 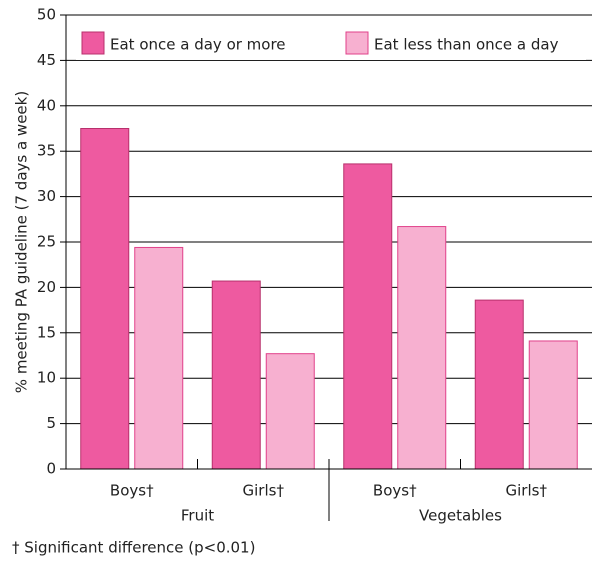 What do you see at coordinates (51, 469) in the screenshot?
I see `y-tick-label: 0` at bounding box center [51, 469].